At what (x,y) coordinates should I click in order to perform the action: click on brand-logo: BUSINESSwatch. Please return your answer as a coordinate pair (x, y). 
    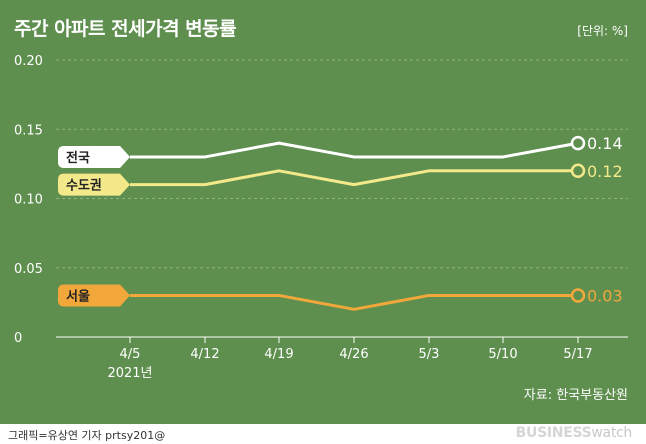
    Looking at the image, I should click on (574, 433).